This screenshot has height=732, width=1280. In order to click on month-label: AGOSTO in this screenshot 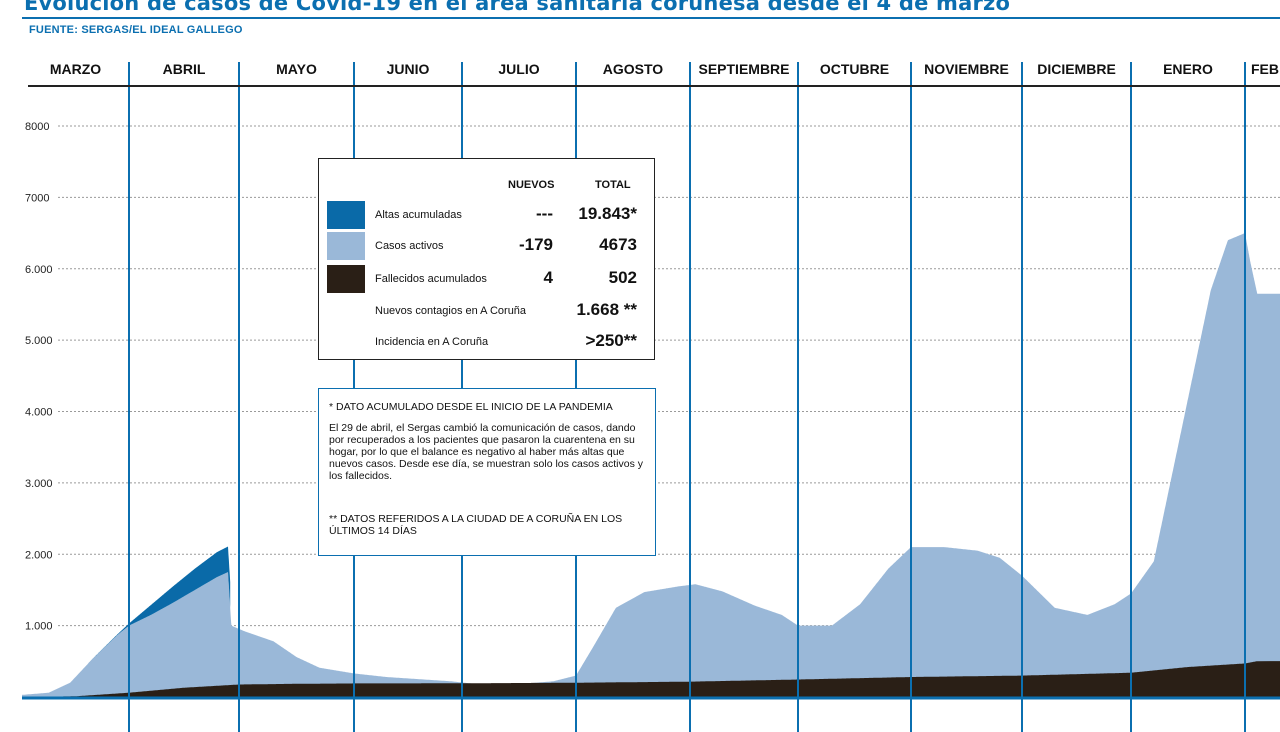, I will do `click(633, 69)`.